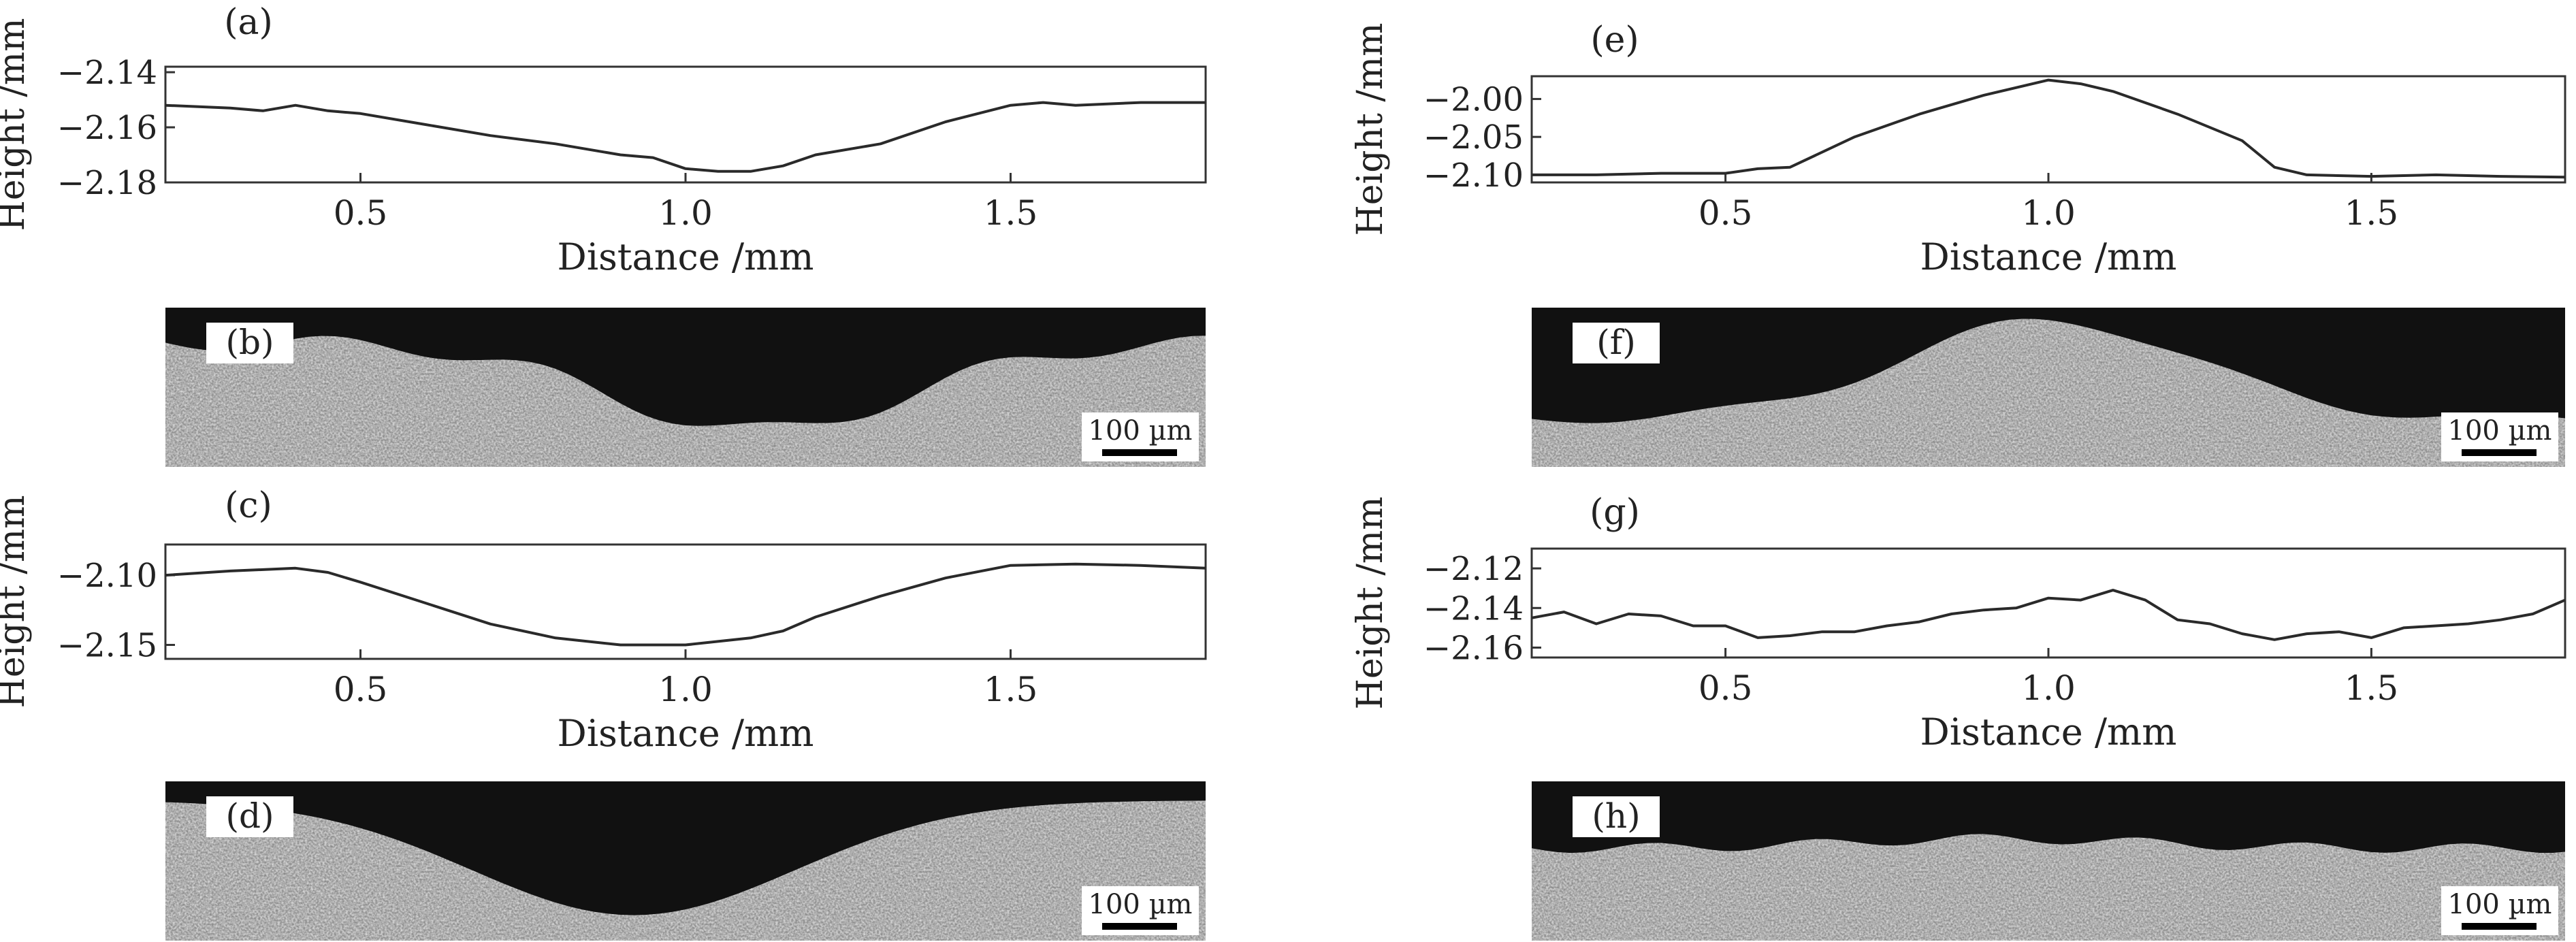 The height and width of the screenshot is (942, 2576). Describe the element at coordinates (686, 870) in the screenshot. I see `micrograph-texture-d` at that location.